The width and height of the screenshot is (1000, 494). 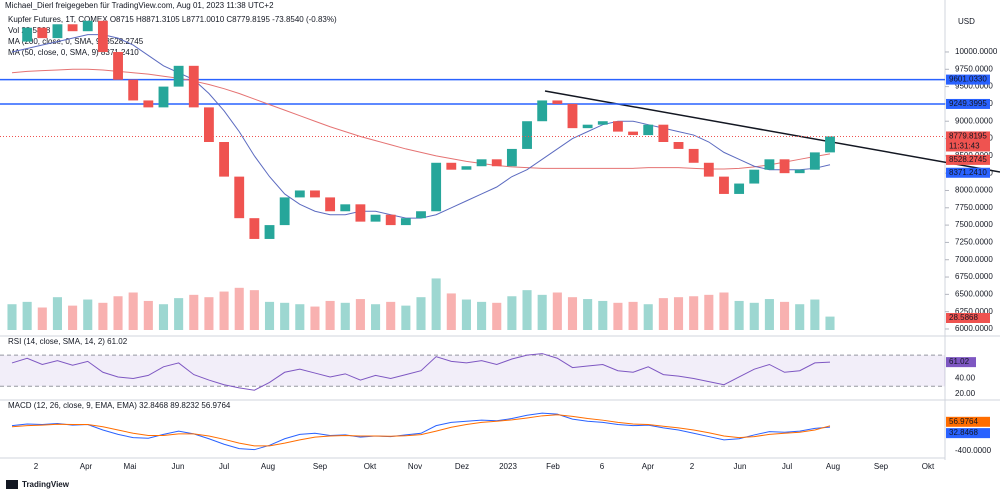 What do you see at coordinates (421, 372) in the screenshot?
I see `rsi-line` at bounding box center [421, 372].